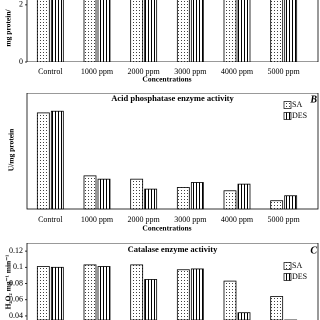 Image resolution: width=320 pixels, height=320 pixels. What do you see at coordinates (173, 249) in the screenshot?
I see `chart-title: Catalase enzyme activity` at bounding box center [173, 249].